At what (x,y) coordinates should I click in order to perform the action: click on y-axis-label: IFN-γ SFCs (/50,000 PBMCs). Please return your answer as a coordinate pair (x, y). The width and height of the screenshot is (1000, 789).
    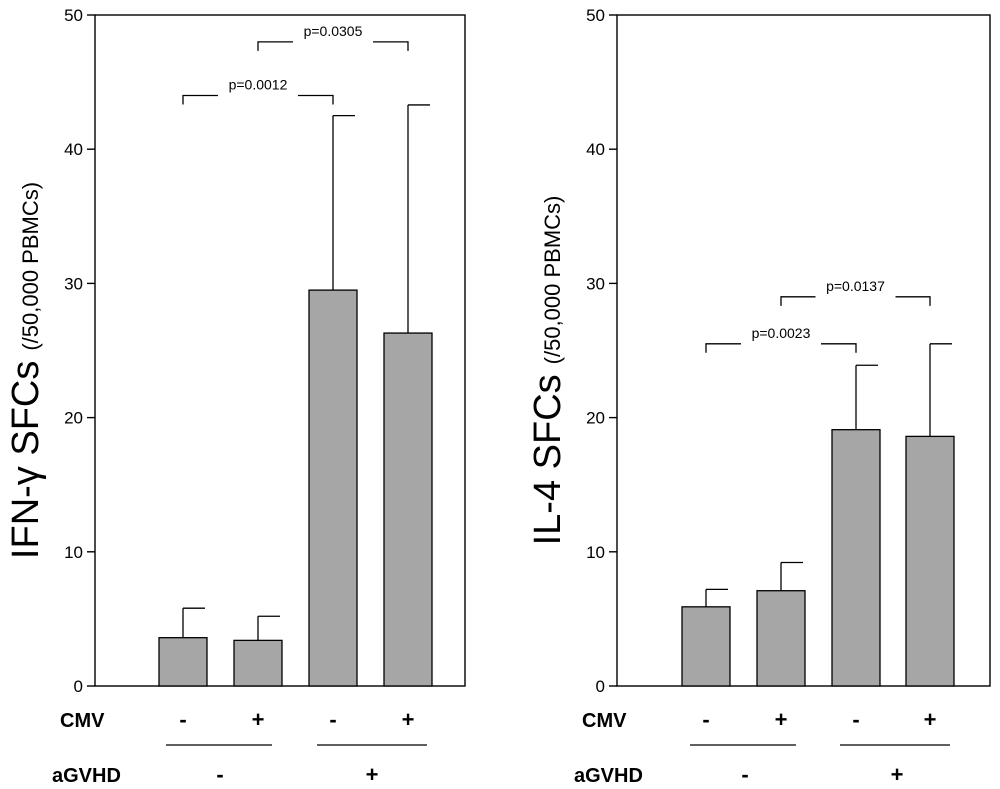
    Looking at the image, I should click on (26, 370).